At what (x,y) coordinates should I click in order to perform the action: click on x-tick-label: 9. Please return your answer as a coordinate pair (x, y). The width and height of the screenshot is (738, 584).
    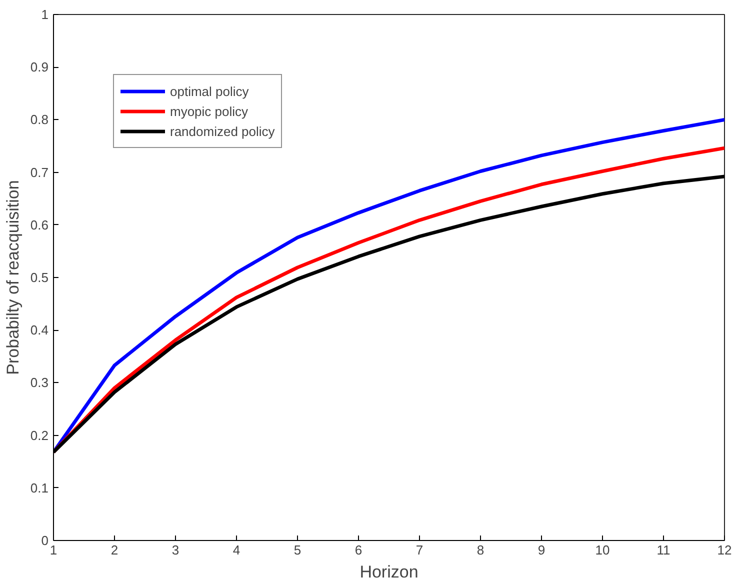
    Looking at the image, I should click on (542, 550).